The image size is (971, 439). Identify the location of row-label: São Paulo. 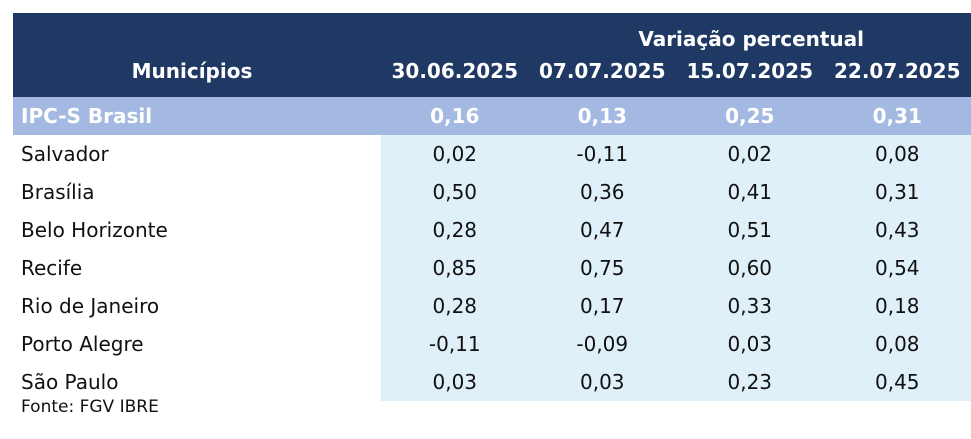
(197, 382).